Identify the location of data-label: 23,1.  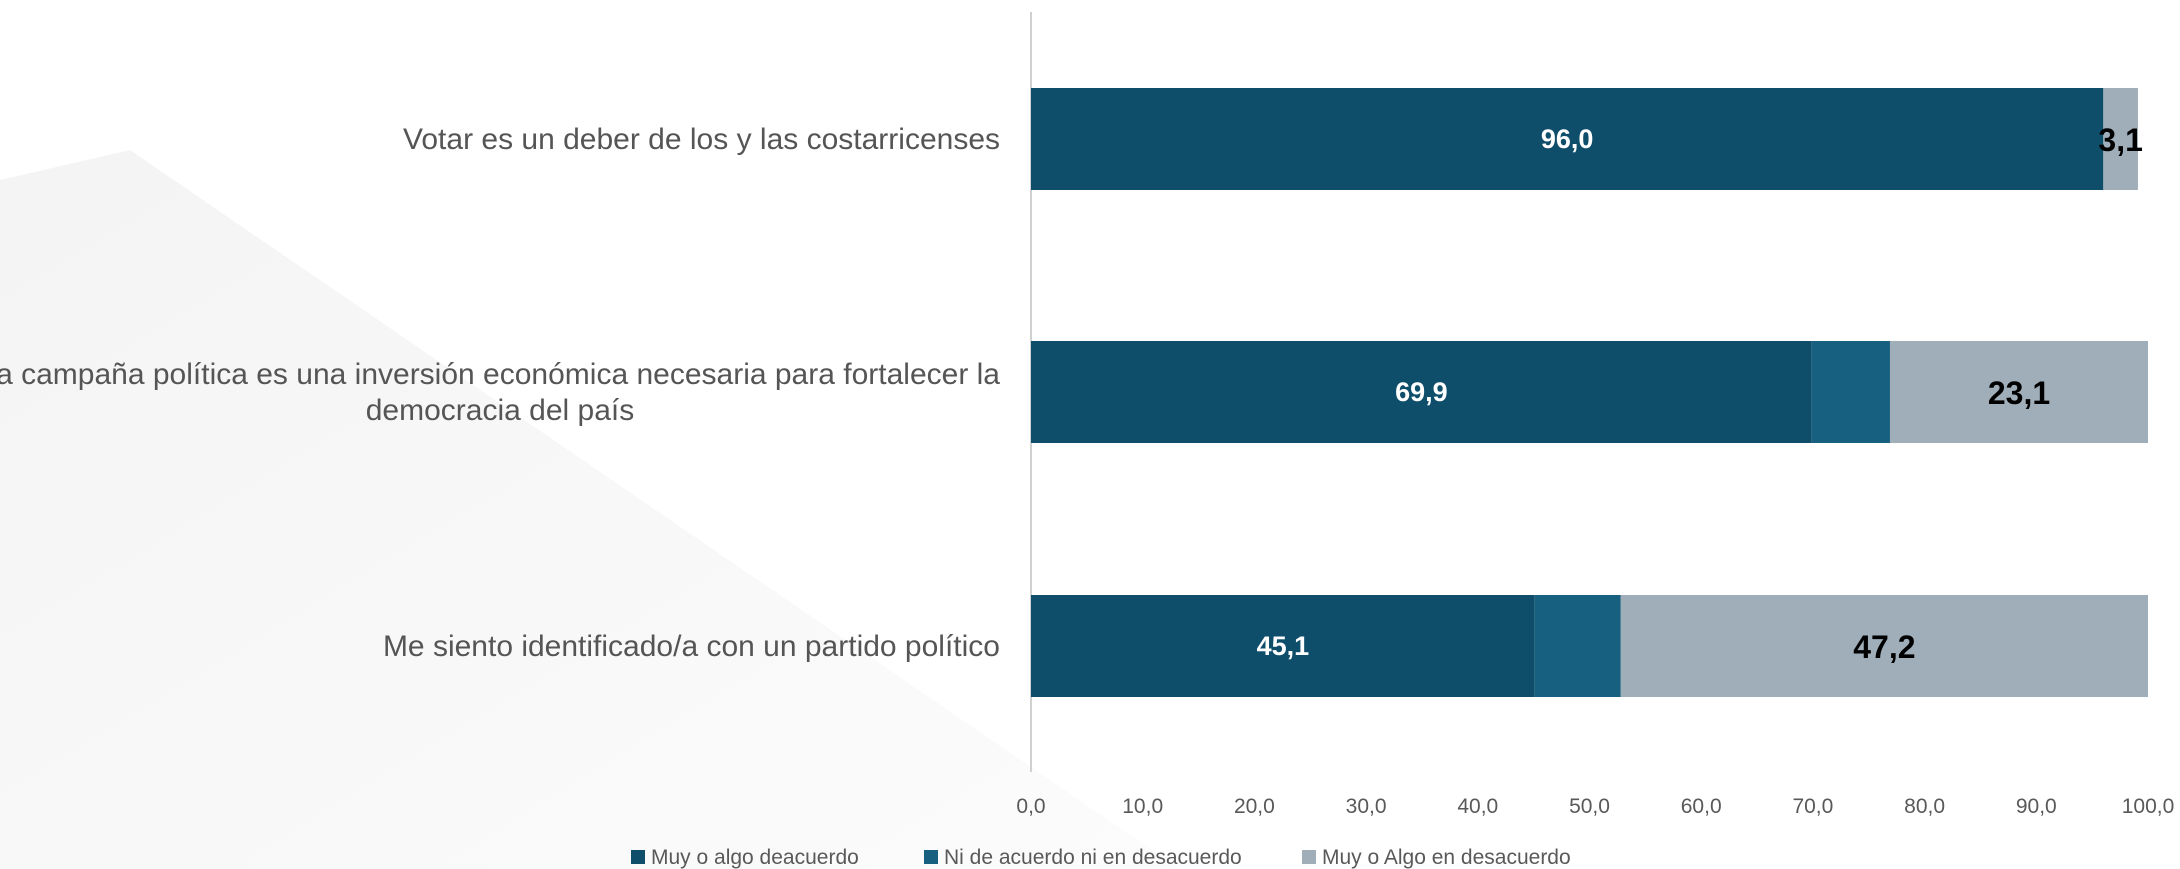
(2019, 393).